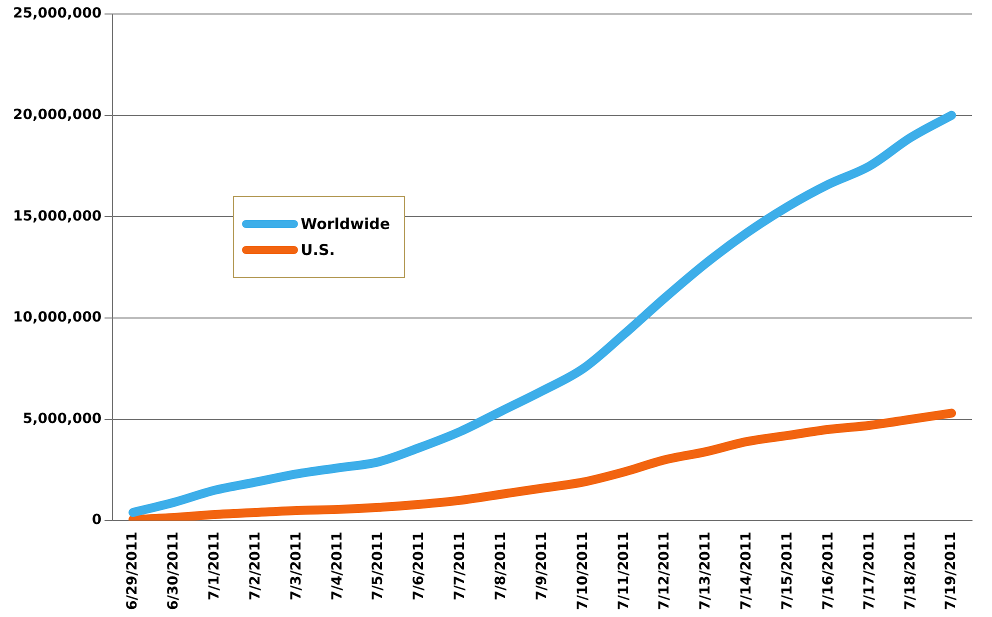 The height and width of the screenshot is (617, 992). What do you see at coordinates (132, 571) in the screenshot?
I see `x-tick-label: 6/29/2011` at bounding box center [132, 571].